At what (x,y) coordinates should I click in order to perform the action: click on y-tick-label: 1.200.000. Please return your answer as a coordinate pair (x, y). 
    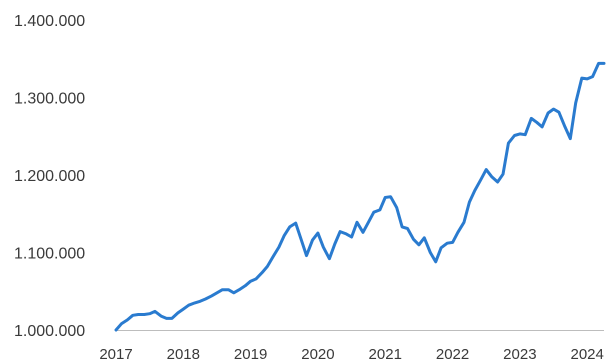
    Looking at the image, I should click on (49, 176).